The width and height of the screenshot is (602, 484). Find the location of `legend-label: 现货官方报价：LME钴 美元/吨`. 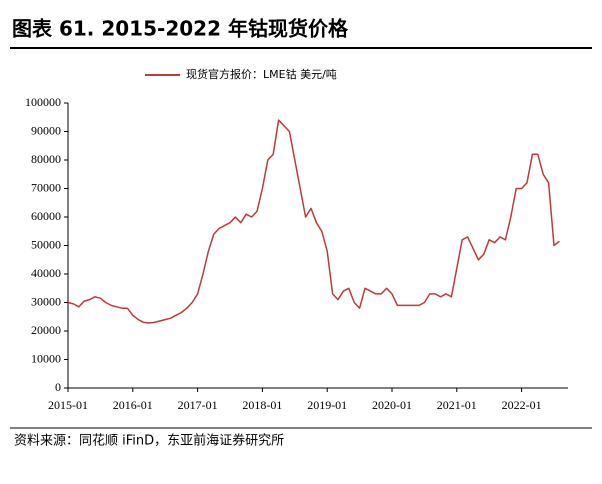

legend-label: 现货官方报价：LME钴 美元/吨 is located at coordinates (261, 74).